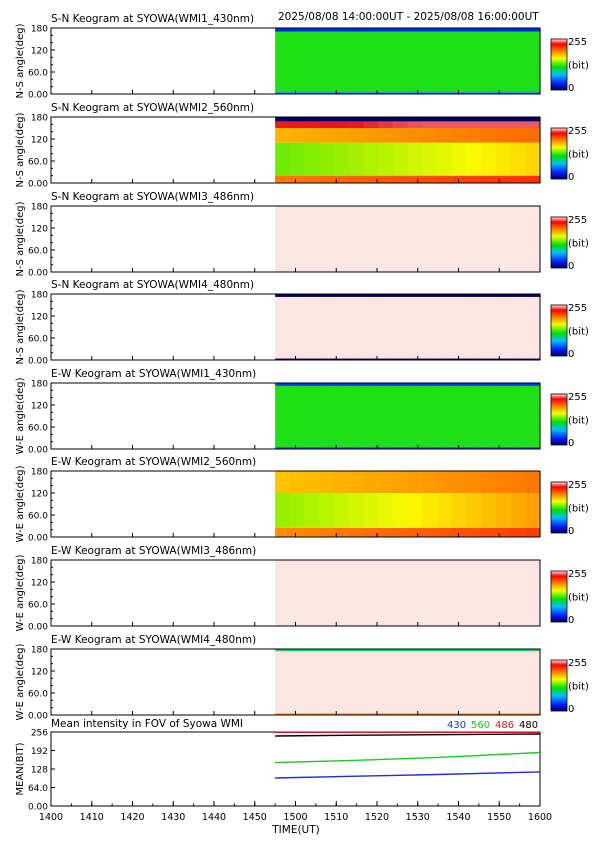 The image size is (595, 842). Describe the element at coordinates (38, 606) in the screenshot. I see `y-tick-label: 60.0` at that location.